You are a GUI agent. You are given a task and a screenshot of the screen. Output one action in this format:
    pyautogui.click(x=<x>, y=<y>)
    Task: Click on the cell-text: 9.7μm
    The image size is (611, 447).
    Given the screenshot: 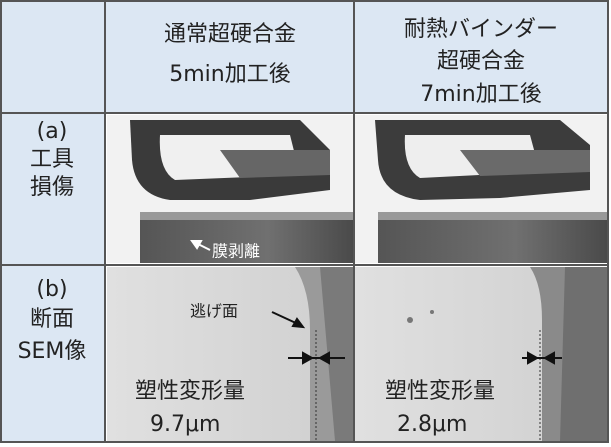 What is the action you would take?
    pyautogui.click(x=185, y=424)
    